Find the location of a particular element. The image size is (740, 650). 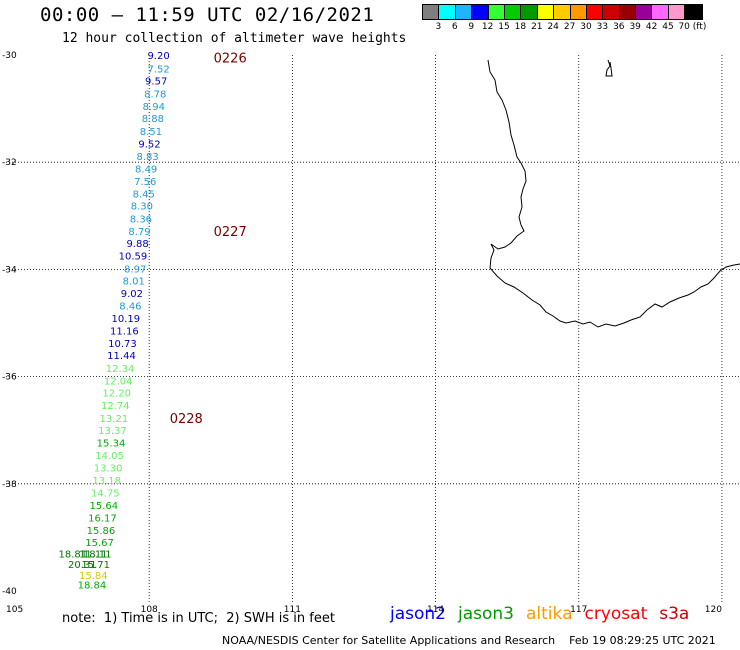

wave-height-value: 13.30 is located at coordinates (108, 469).